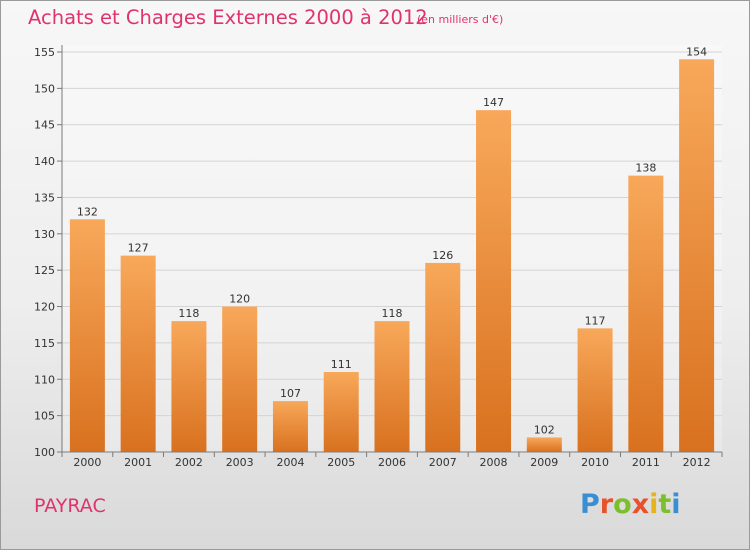  I want to click on x-tick-label: 2008, so click(494, 462).